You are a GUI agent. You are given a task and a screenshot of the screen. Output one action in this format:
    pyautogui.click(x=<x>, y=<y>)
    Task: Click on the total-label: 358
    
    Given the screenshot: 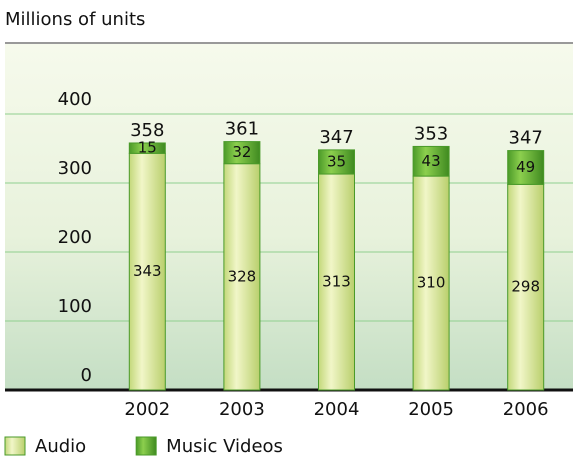 What is the action you would take?
    pyautogui.click(x=147, y=130)
    